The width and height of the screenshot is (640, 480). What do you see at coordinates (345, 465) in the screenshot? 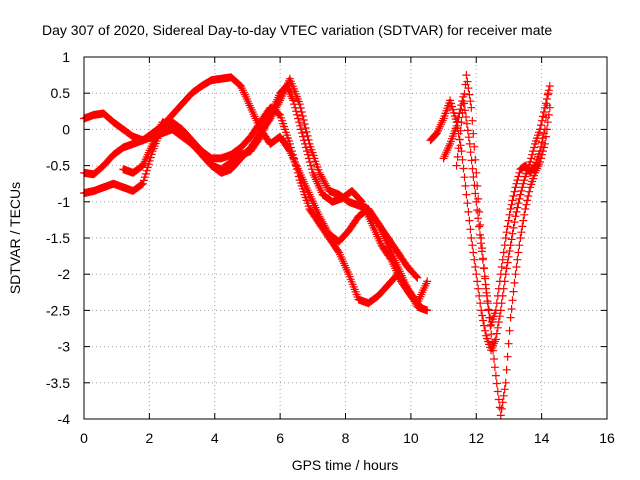
I see `x-axis-title: GPS time / hours` at bounding box center [345, 465].